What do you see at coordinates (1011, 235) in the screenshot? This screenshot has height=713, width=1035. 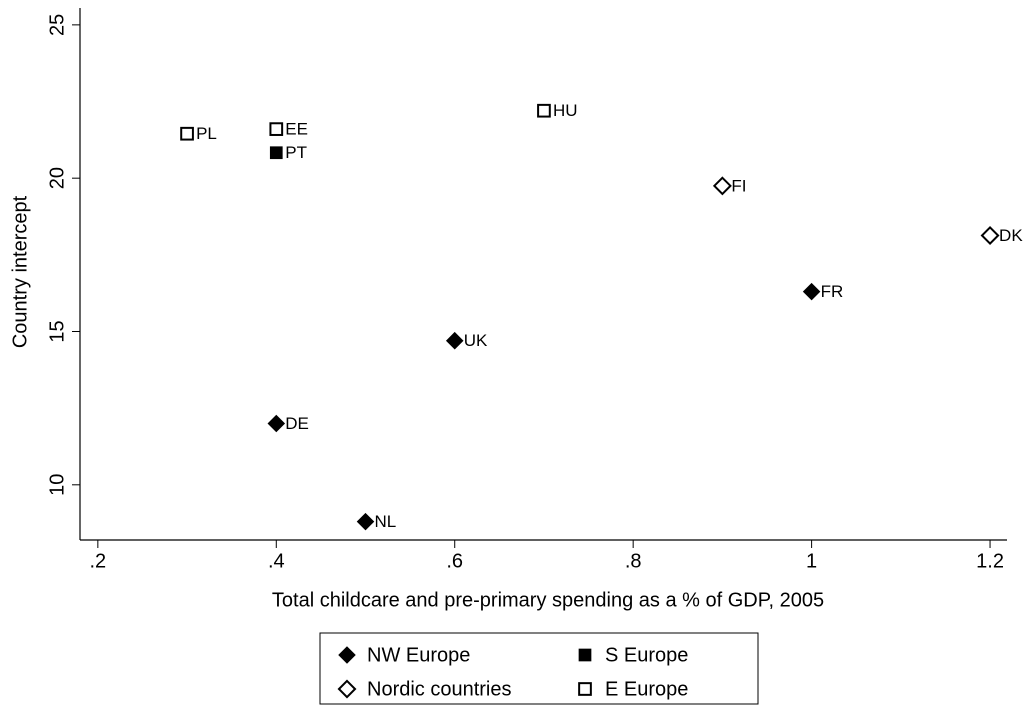 I see `point-label: DK` at bounding box center [1011, 235].